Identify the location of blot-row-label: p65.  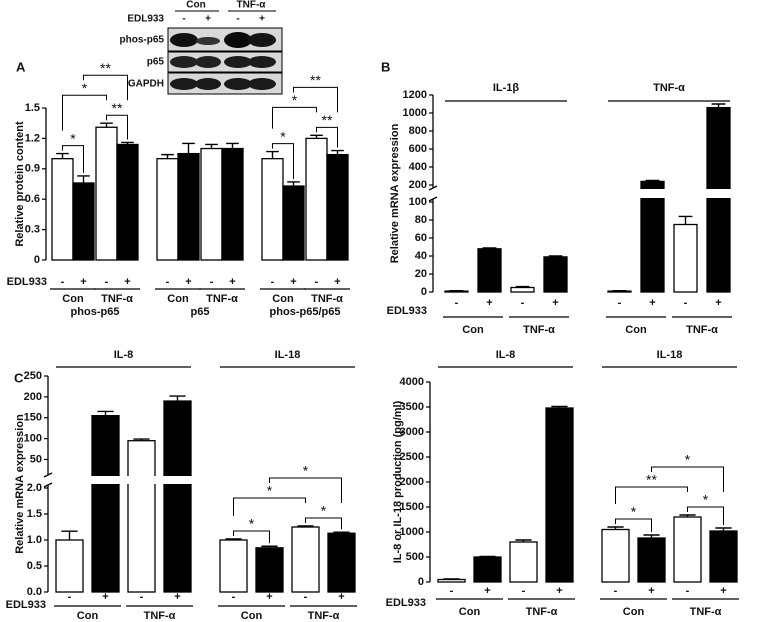
(156, 62).